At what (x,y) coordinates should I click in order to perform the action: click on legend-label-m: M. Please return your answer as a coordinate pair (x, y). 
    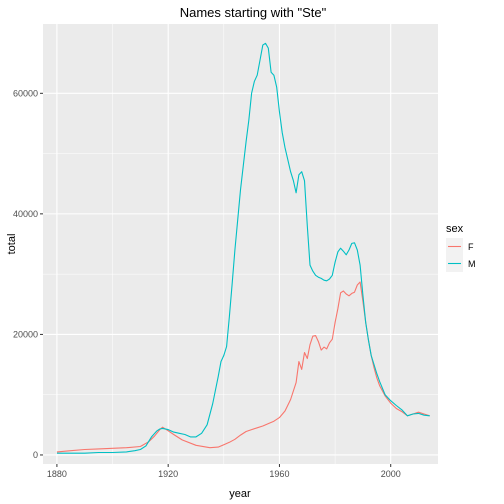
    Looking at the image, I should click on (472, 264).